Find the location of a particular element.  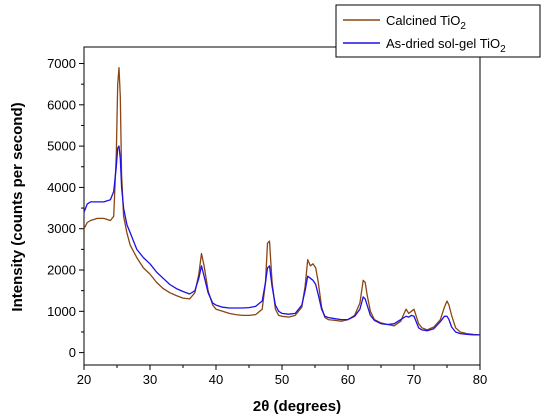

y-tick-label: 4000 is located at coordinates (61, 187).